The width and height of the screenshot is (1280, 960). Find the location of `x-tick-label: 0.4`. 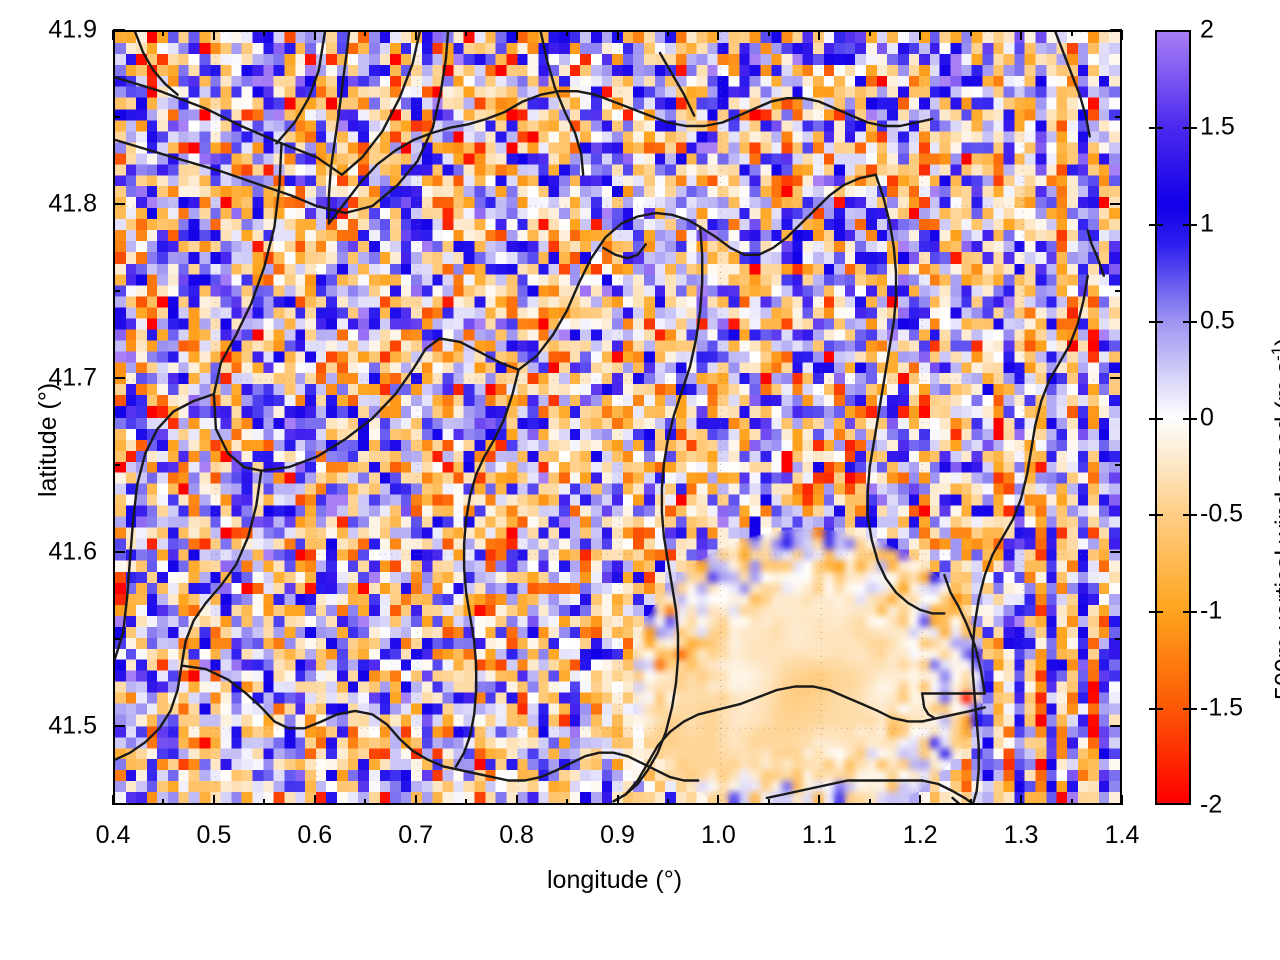

x-tick-label: 0.4 is located at coordinates (113, 835).